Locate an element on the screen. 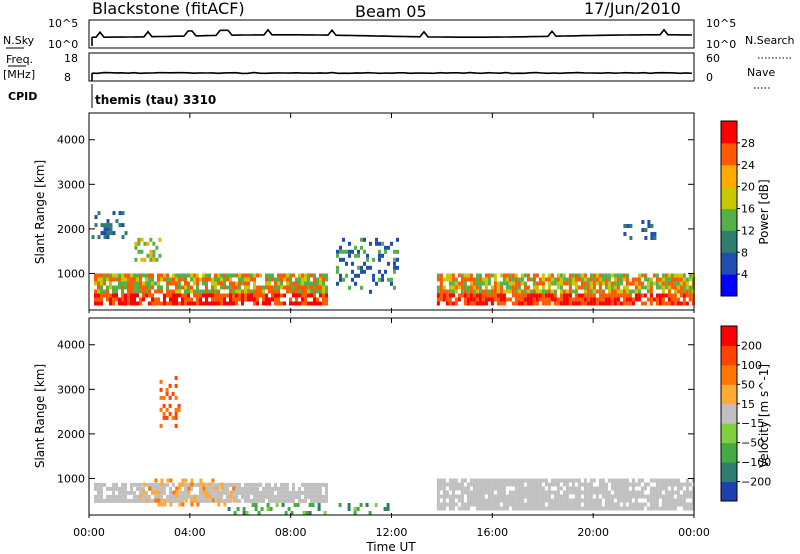 The width and height of the screenshot is (800, 554). colorbar-tick-label: 15 is located at coordinates (748, 404).